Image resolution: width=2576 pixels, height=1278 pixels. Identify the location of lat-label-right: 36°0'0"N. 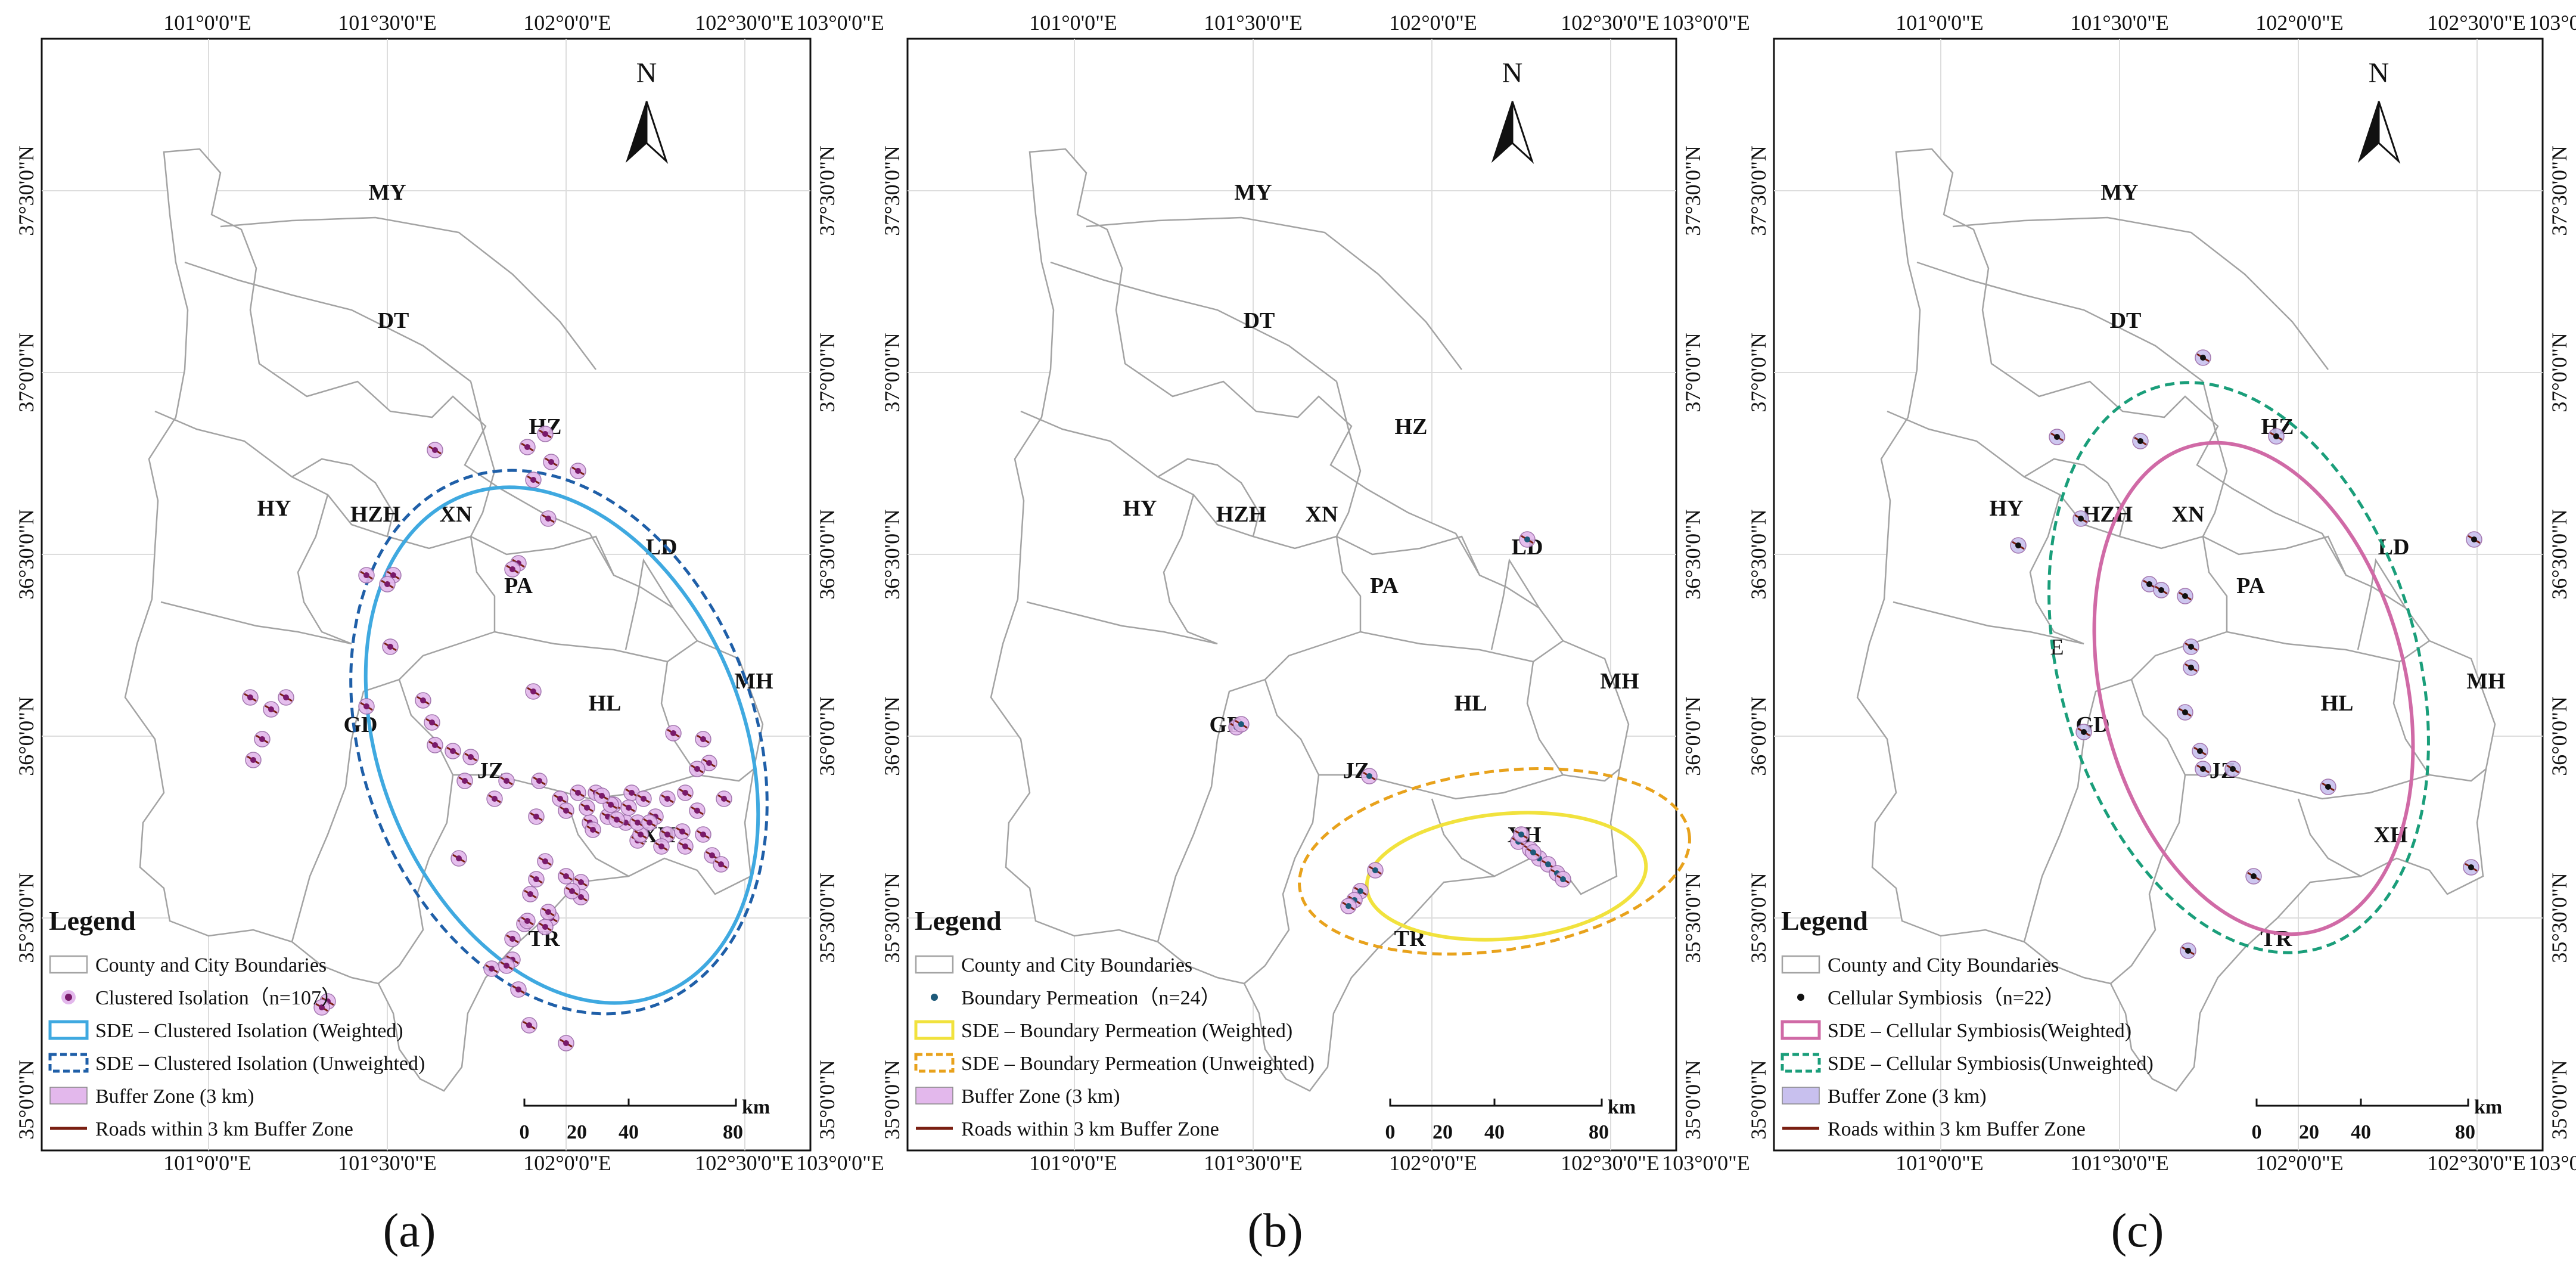
(827, 736).